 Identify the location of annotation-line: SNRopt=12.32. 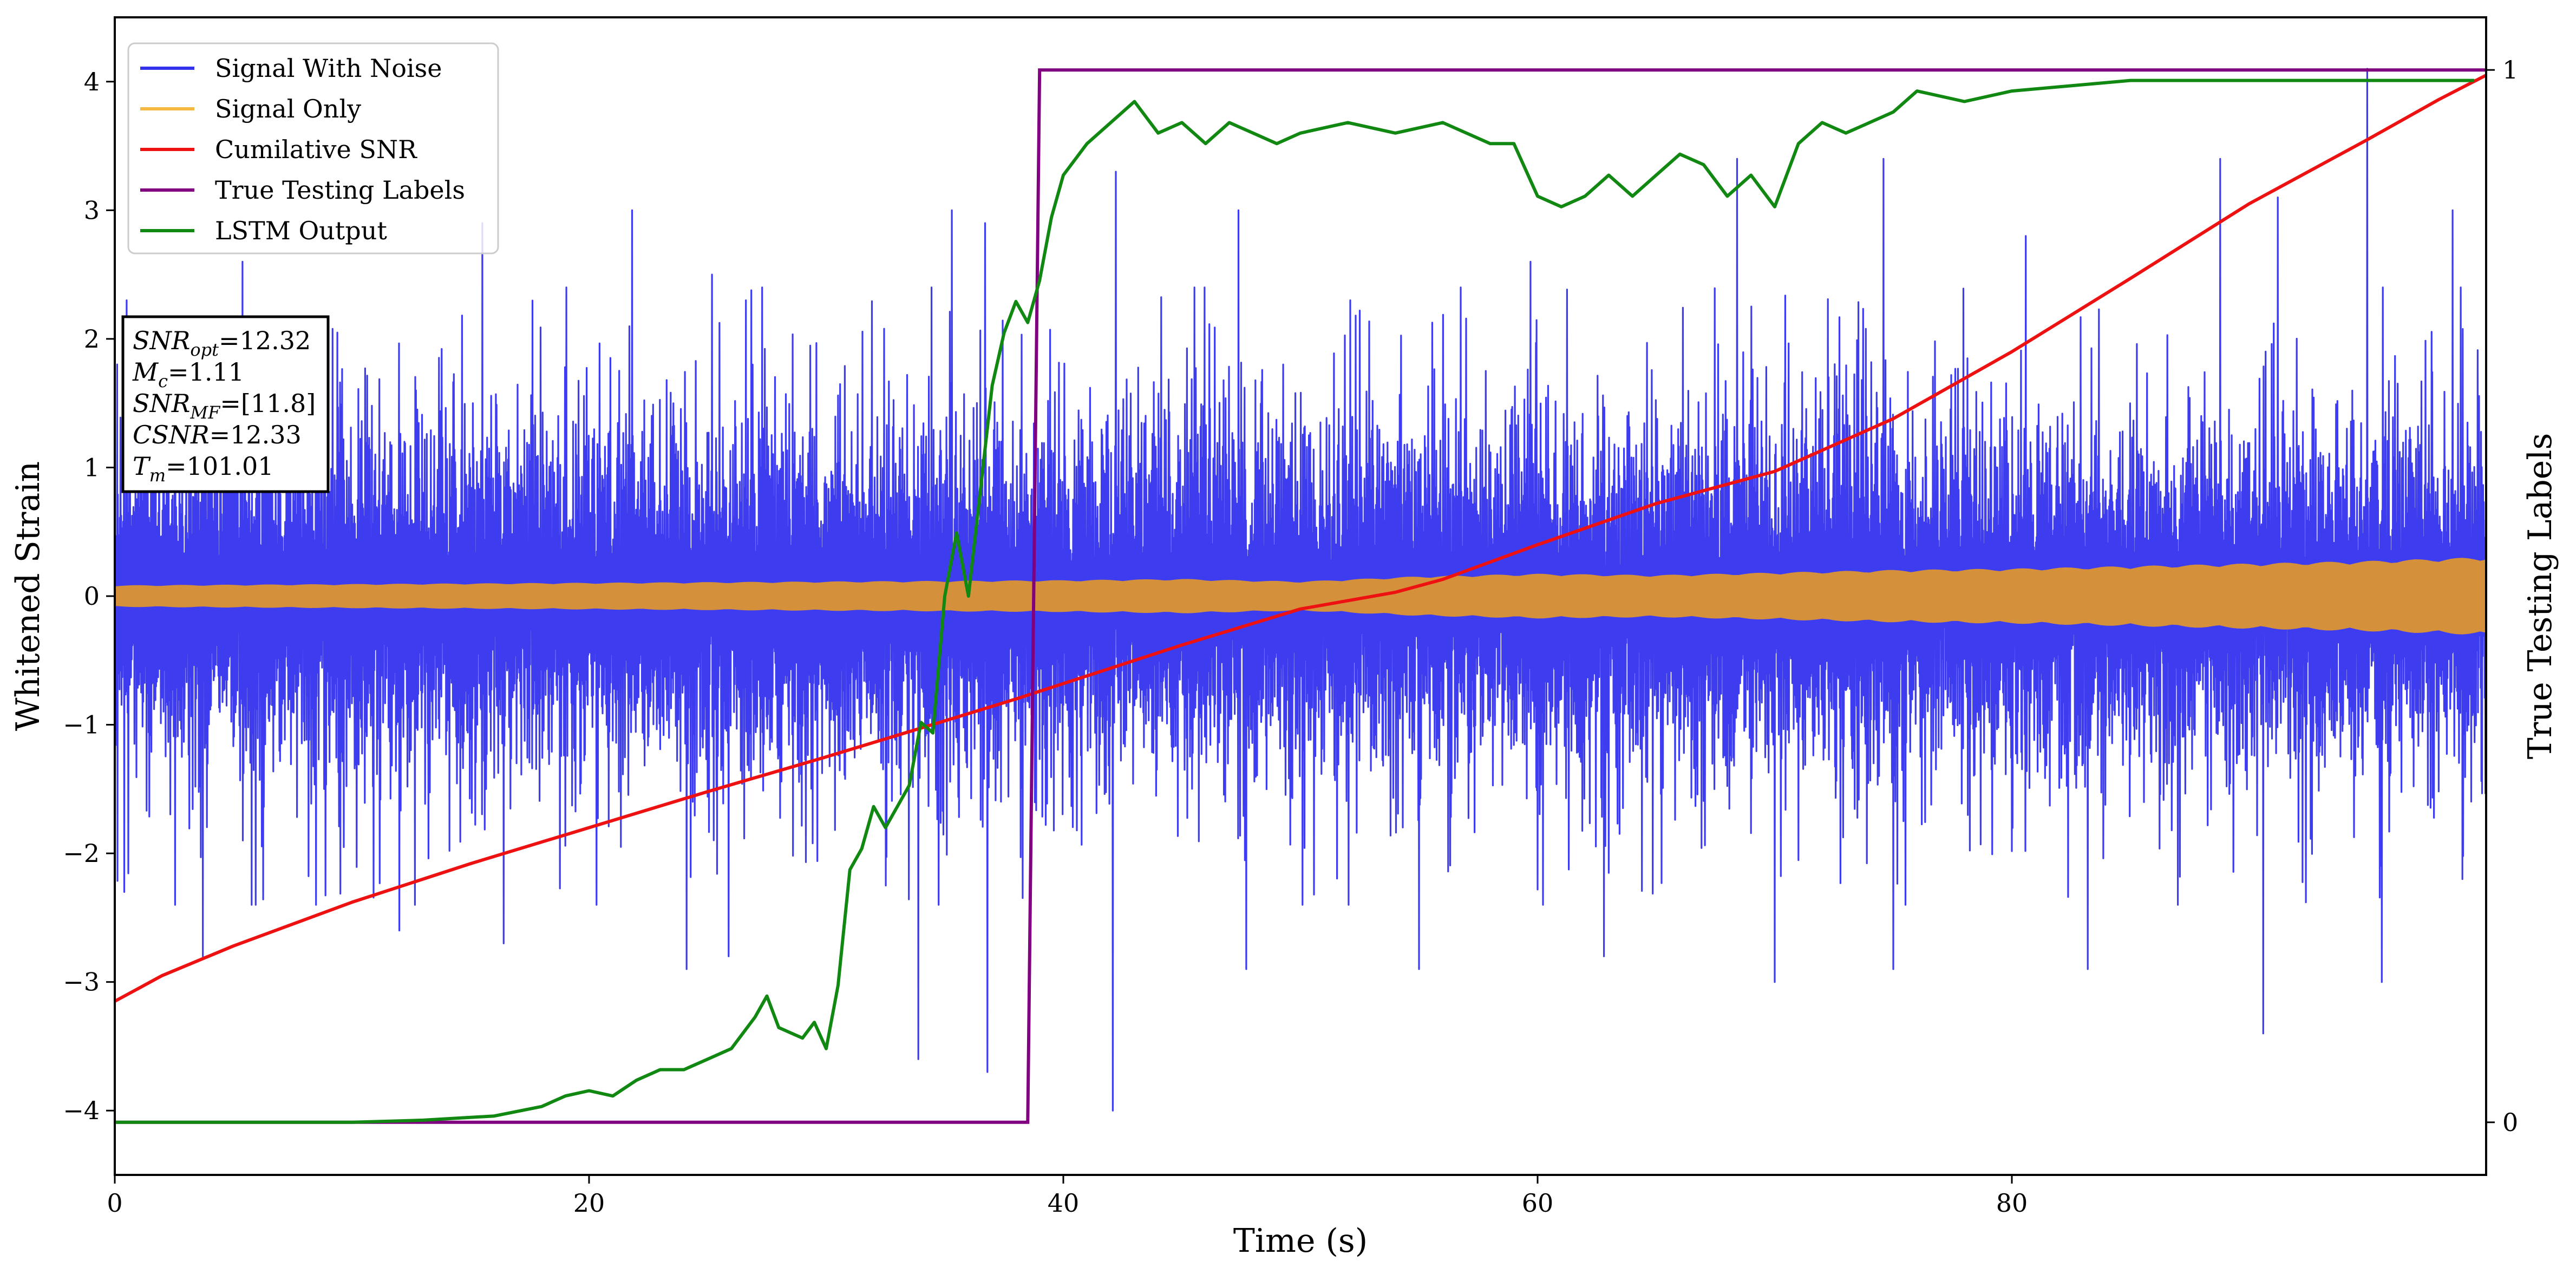
(222, 343).